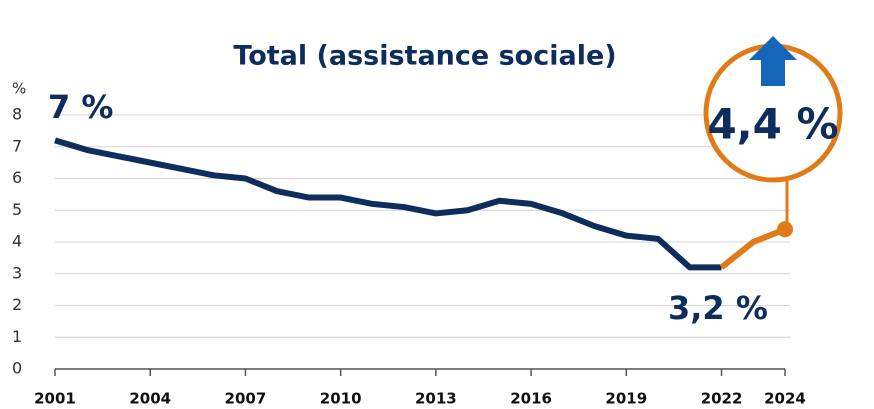  Describe the element at coordinates (55, 399) in the screenshot. I see `x-tick-label: 2001` at that location.